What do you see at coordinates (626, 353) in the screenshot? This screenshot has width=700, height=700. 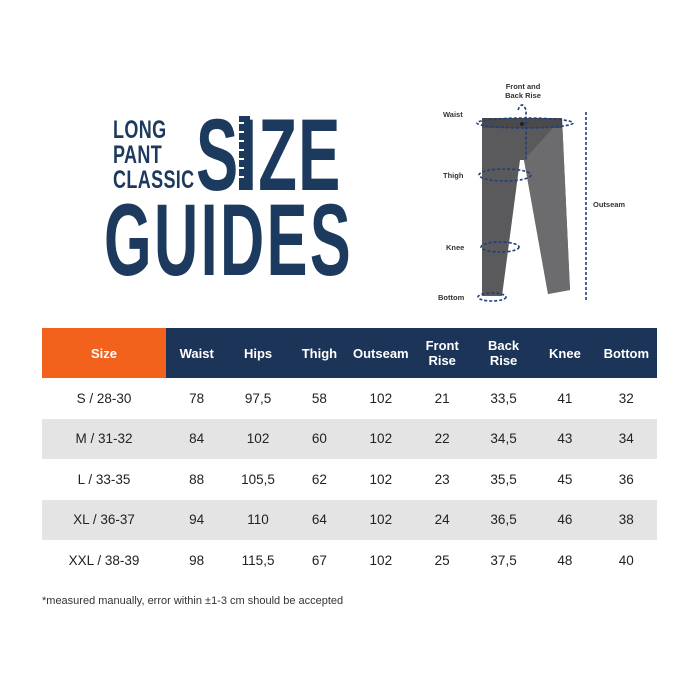 I see `header-bottom: Bottom` at bounding box center [626, 353].